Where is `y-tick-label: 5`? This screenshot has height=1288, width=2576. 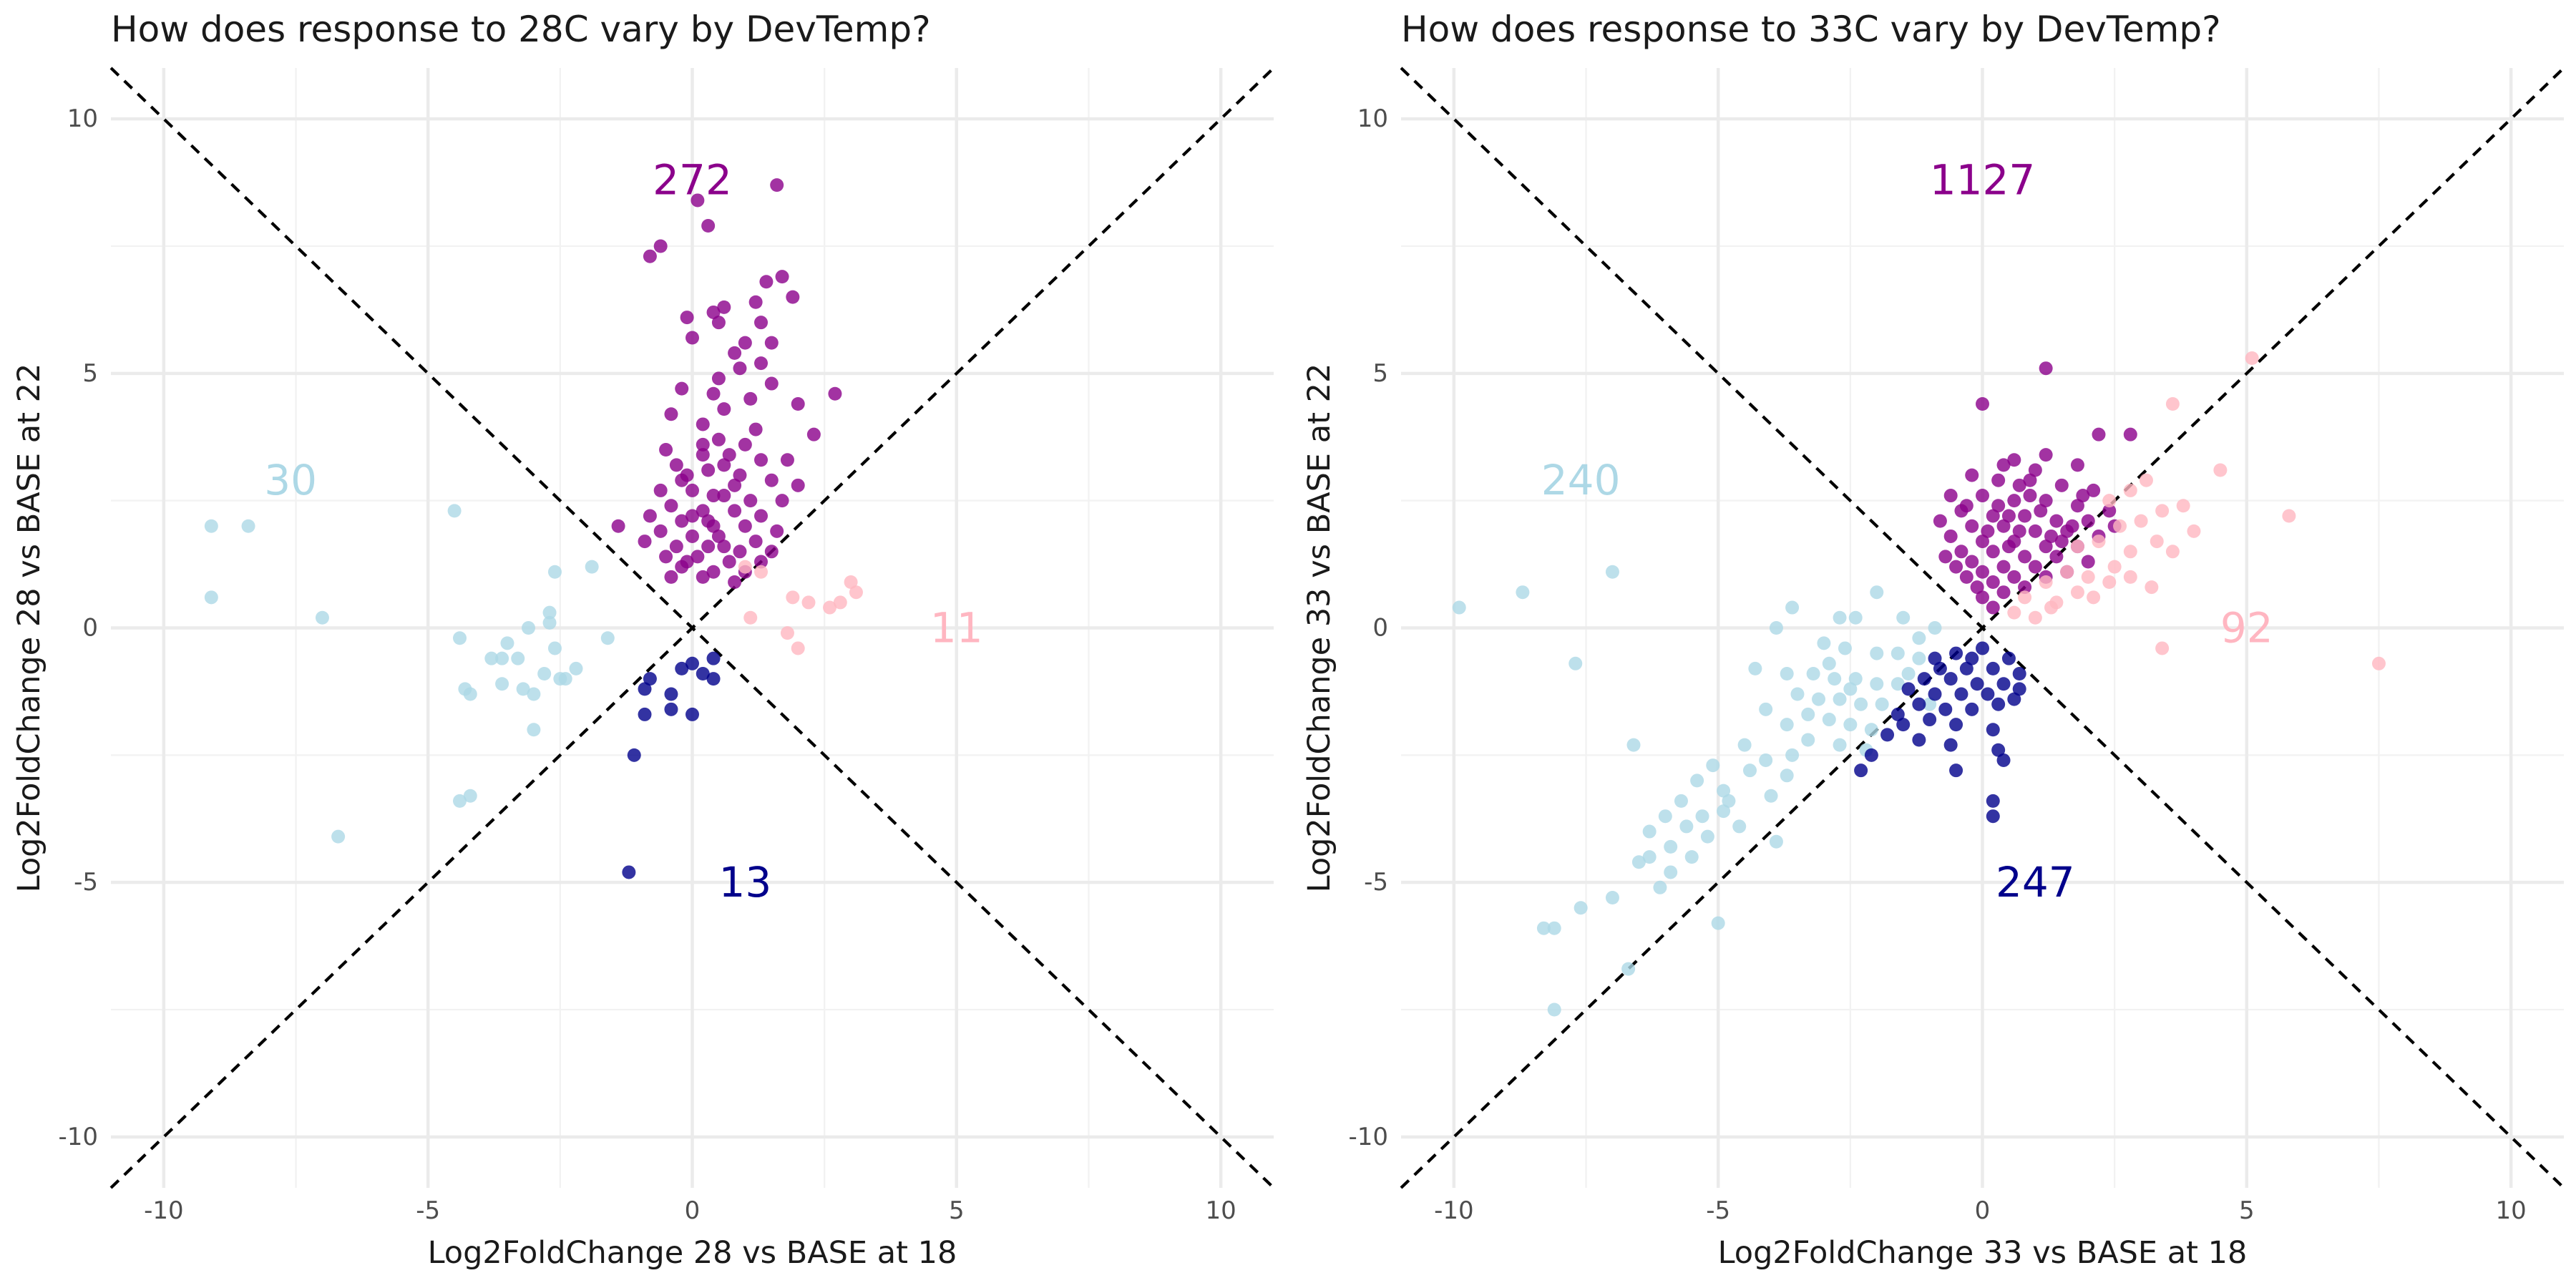
y-tick-label: 5 is located at coordinates (90, 373).